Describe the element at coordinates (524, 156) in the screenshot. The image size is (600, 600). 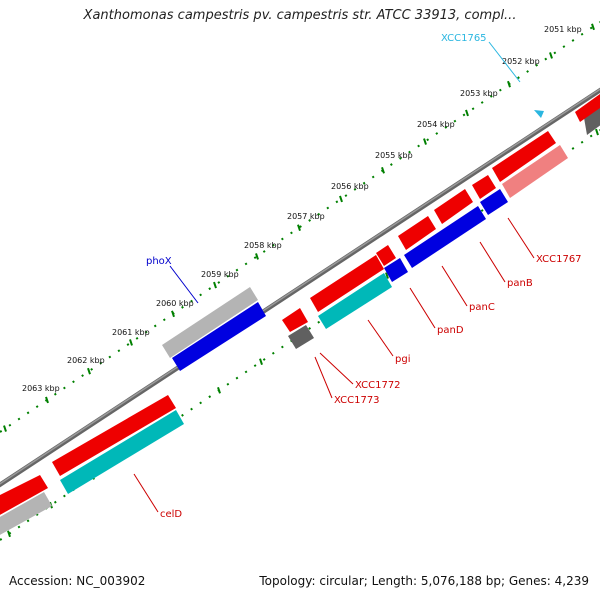
I see `gene-xcc1767-forward` at that location.